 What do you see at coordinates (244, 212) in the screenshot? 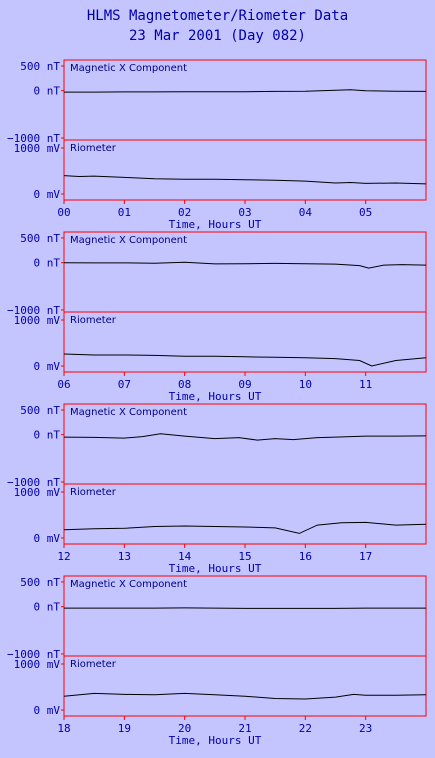
I see `x-tick-label: 03` at bounding box center [244, 212].